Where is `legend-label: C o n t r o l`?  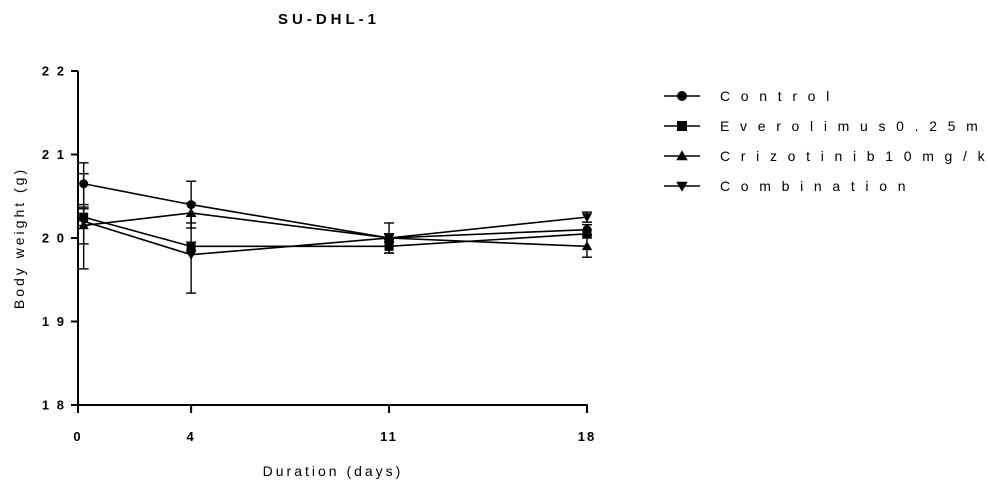 legend-label: C o n t r o l is located at coordinates (776, 96).